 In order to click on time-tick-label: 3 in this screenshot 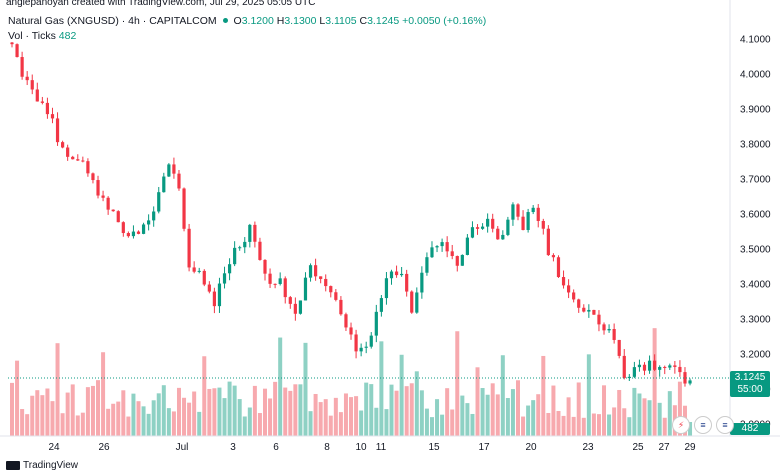, I will do `click(233, 447)`.